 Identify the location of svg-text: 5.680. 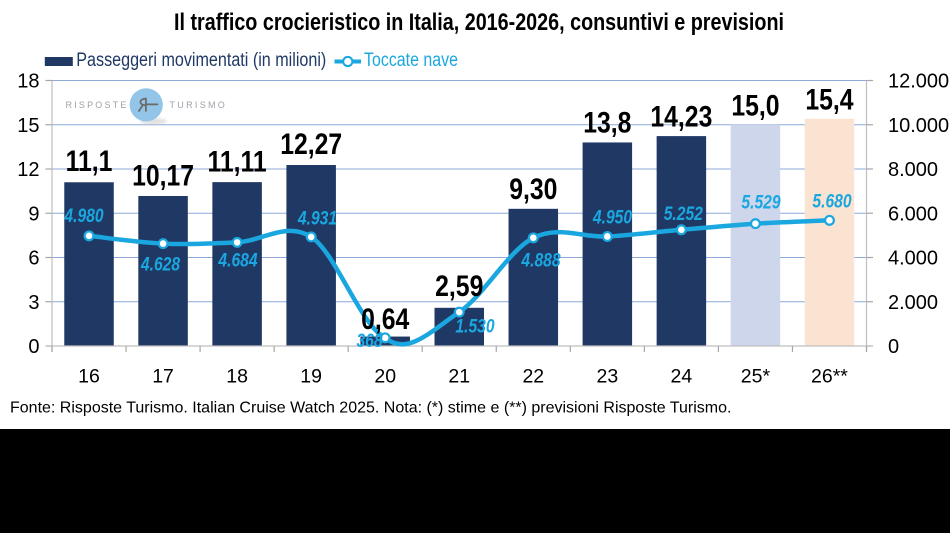
(832, 202).